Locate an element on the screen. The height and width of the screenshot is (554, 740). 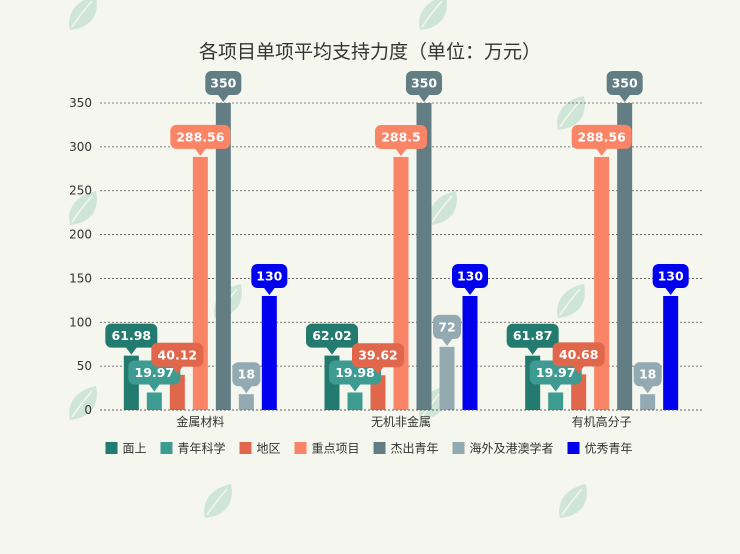
x-tick-label: 有机高分子 is located at coordinates (602, 421).